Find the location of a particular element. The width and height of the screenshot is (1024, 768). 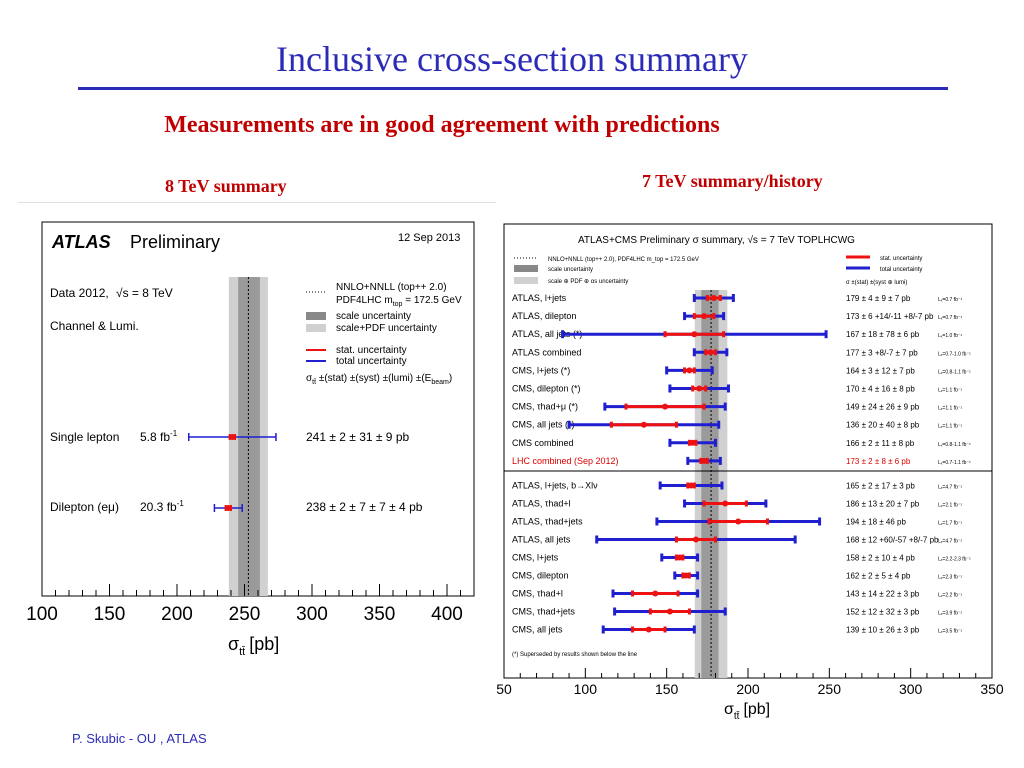

right-top-row-4-result: 164 ± 3 ± 12 ± 7 pb is located at coordinates (880, 370).